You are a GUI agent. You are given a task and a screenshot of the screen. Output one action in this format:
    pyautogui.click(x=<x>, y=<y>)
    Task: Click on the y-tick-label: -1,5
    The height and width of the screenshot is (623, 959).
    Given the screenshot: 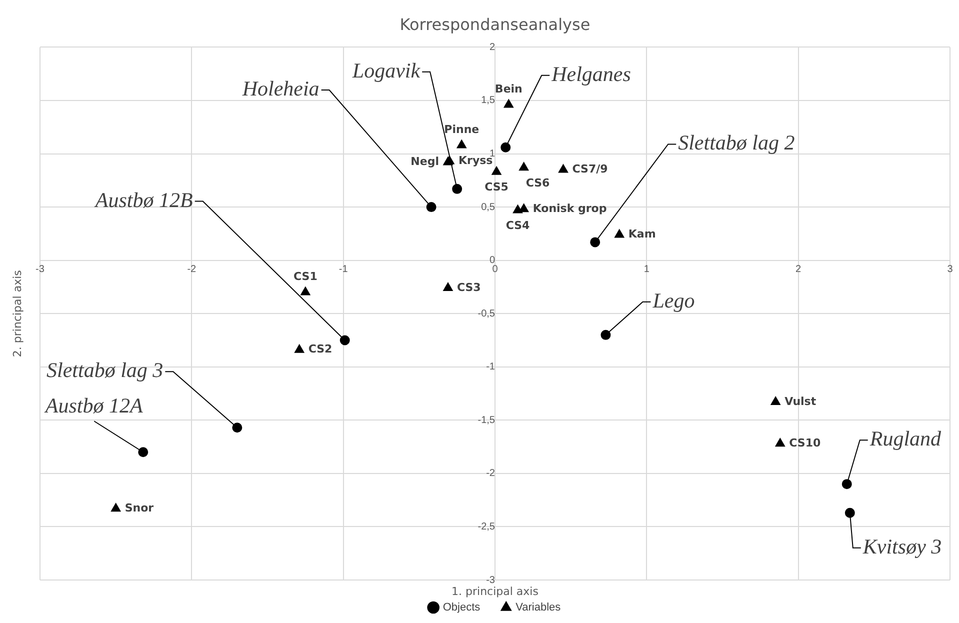 What is the action you would take?
    pyautogui.click(x=487, y=420)
    